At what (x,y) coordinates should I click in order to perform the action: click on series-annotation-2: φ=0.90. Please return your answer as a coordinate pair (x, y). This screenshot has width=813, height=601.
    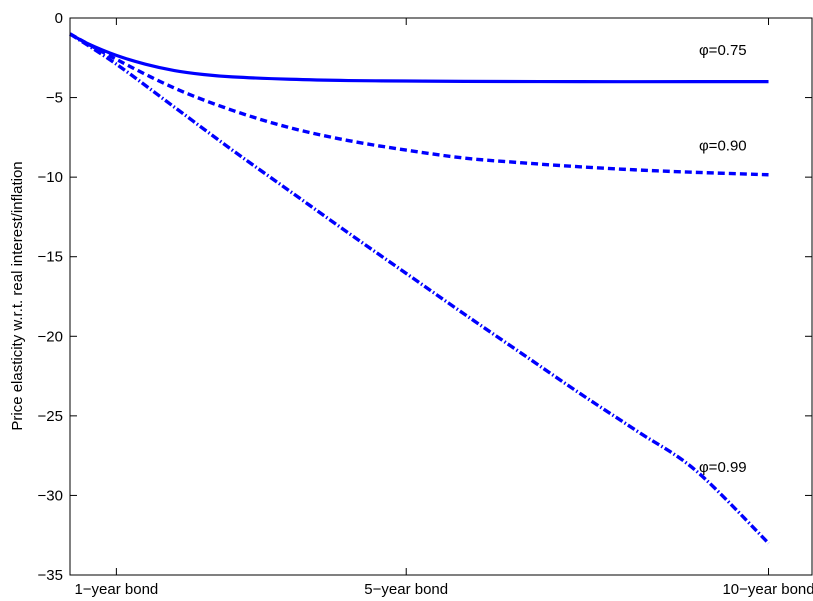
    Looking at the image, I should click on (723, 145).